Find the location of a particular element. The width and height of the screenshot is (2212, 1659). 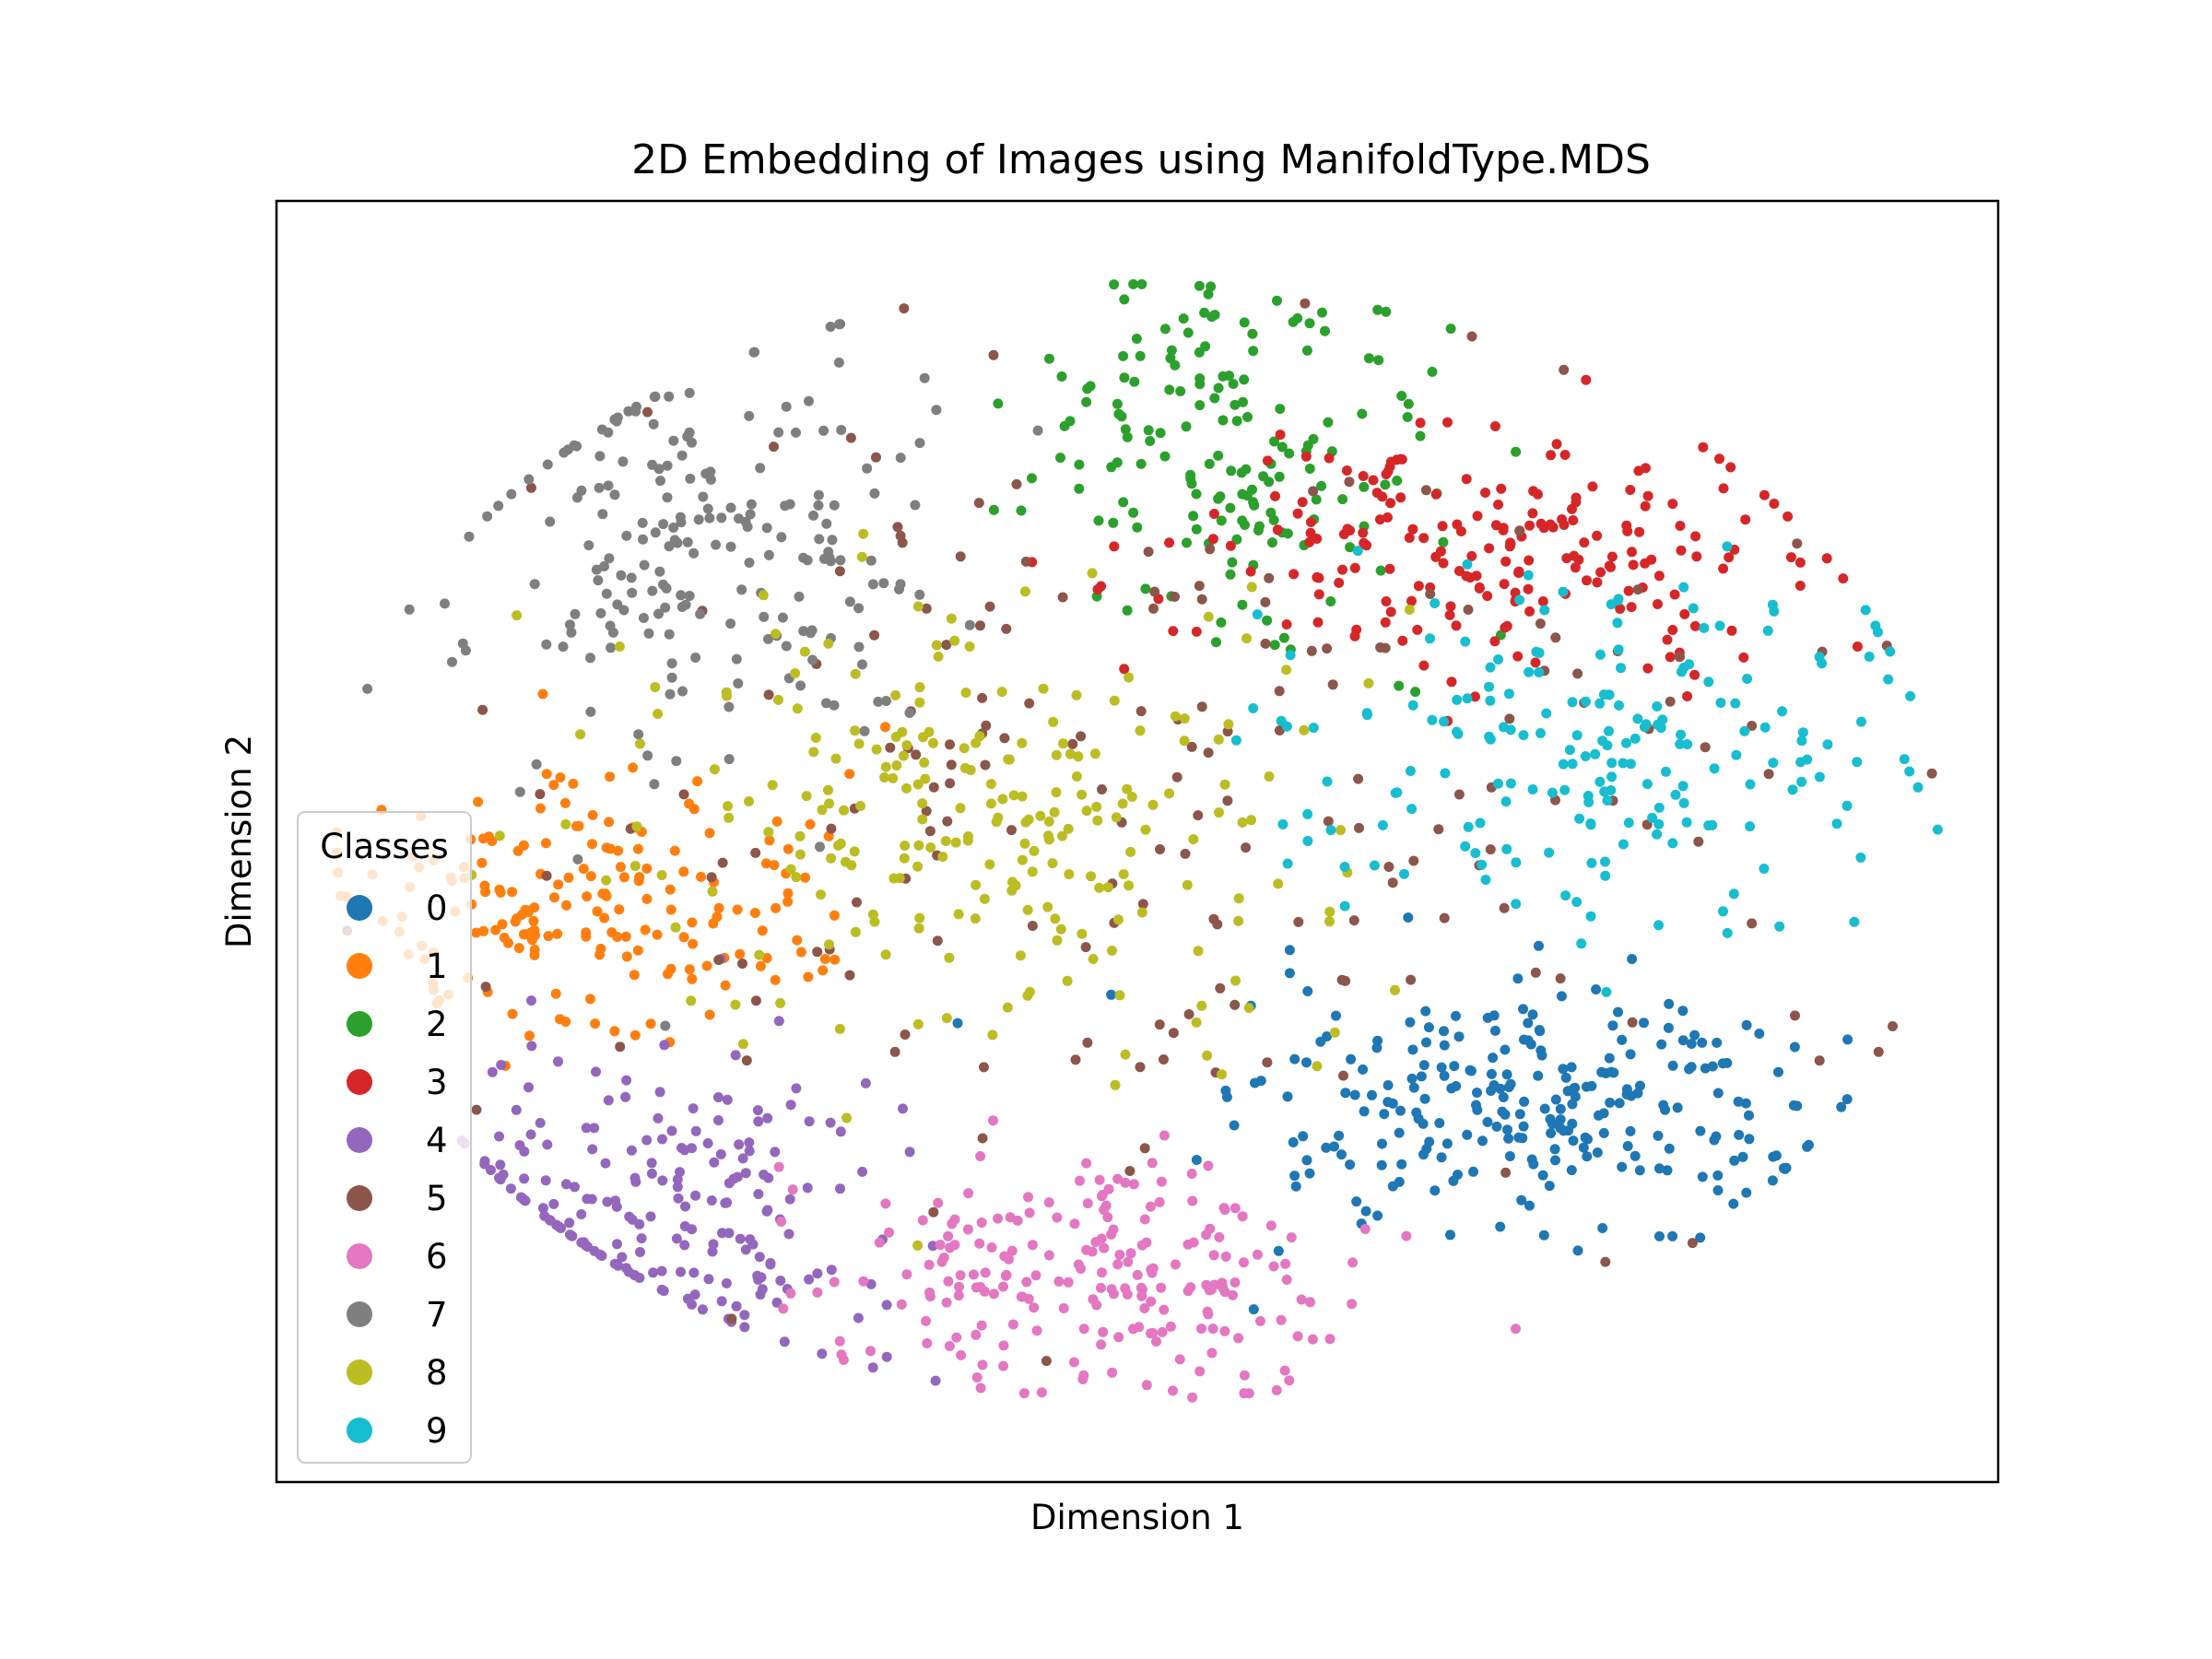

legend-frame is located at coordinates (384, 1137).